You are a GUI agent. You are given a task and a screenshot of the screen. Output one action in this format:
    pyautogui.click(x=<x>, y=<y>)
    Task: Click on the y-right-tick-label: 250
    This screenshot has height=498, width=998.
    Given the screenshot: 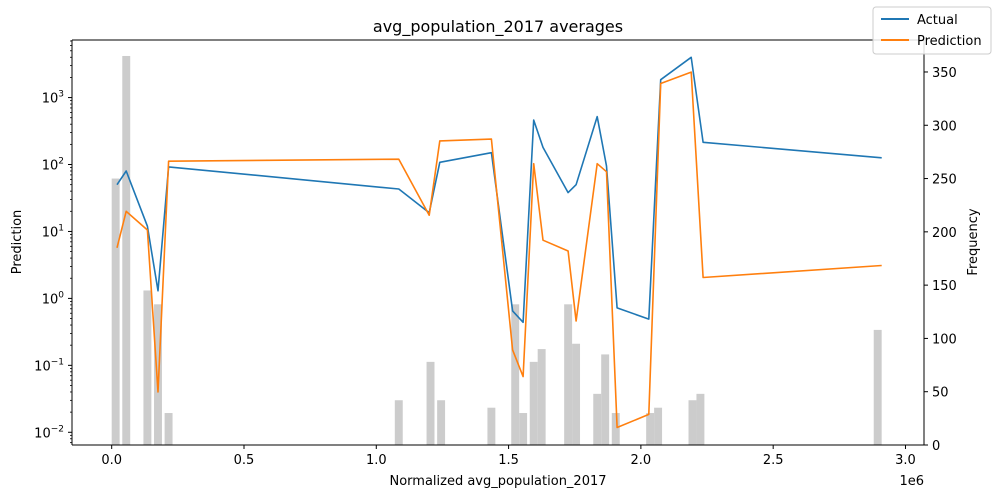 What is the action you would take?
    pyautogui.click(x=944, y=180)
    